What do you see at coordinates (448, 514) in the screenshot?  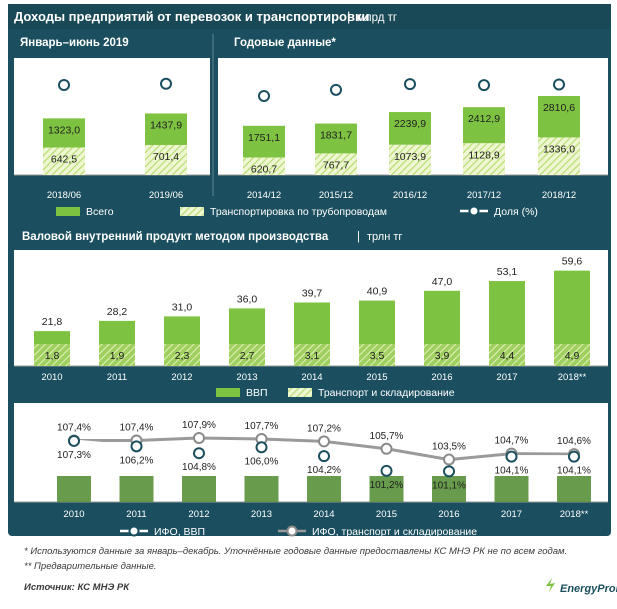 I see `c4-tick-label: 2016` at bounding box center [448, 514].